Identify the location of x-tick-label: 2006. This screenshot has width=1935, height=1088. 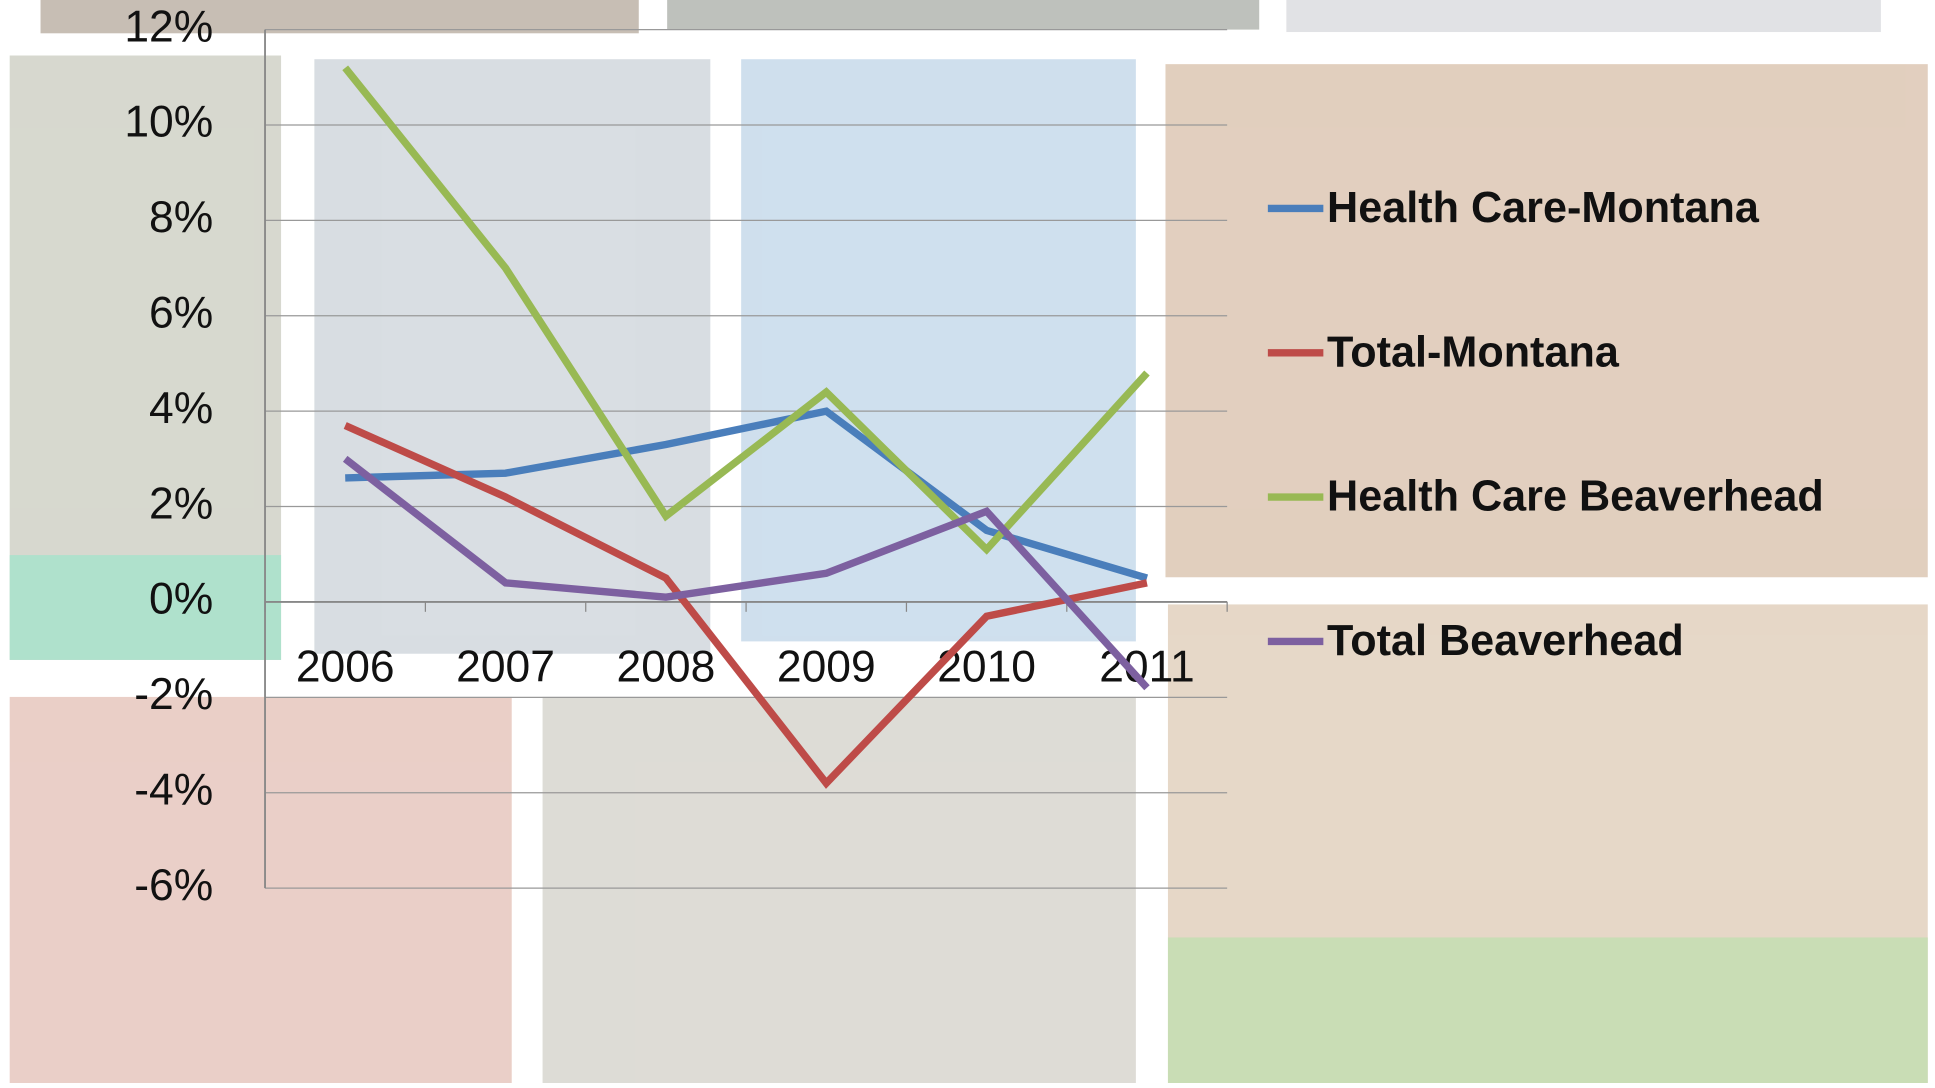
(345, 667).